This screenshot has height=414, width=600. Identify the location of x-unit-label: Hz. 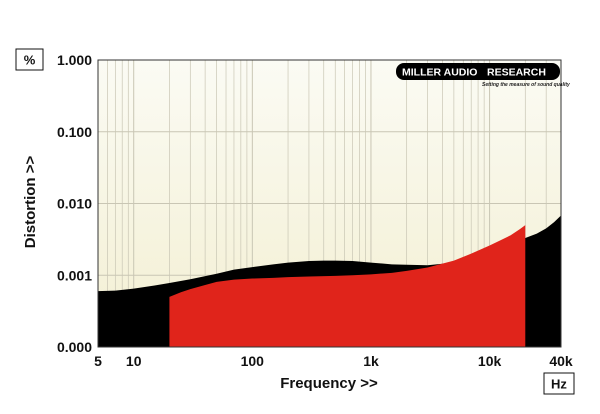
(559, 384).